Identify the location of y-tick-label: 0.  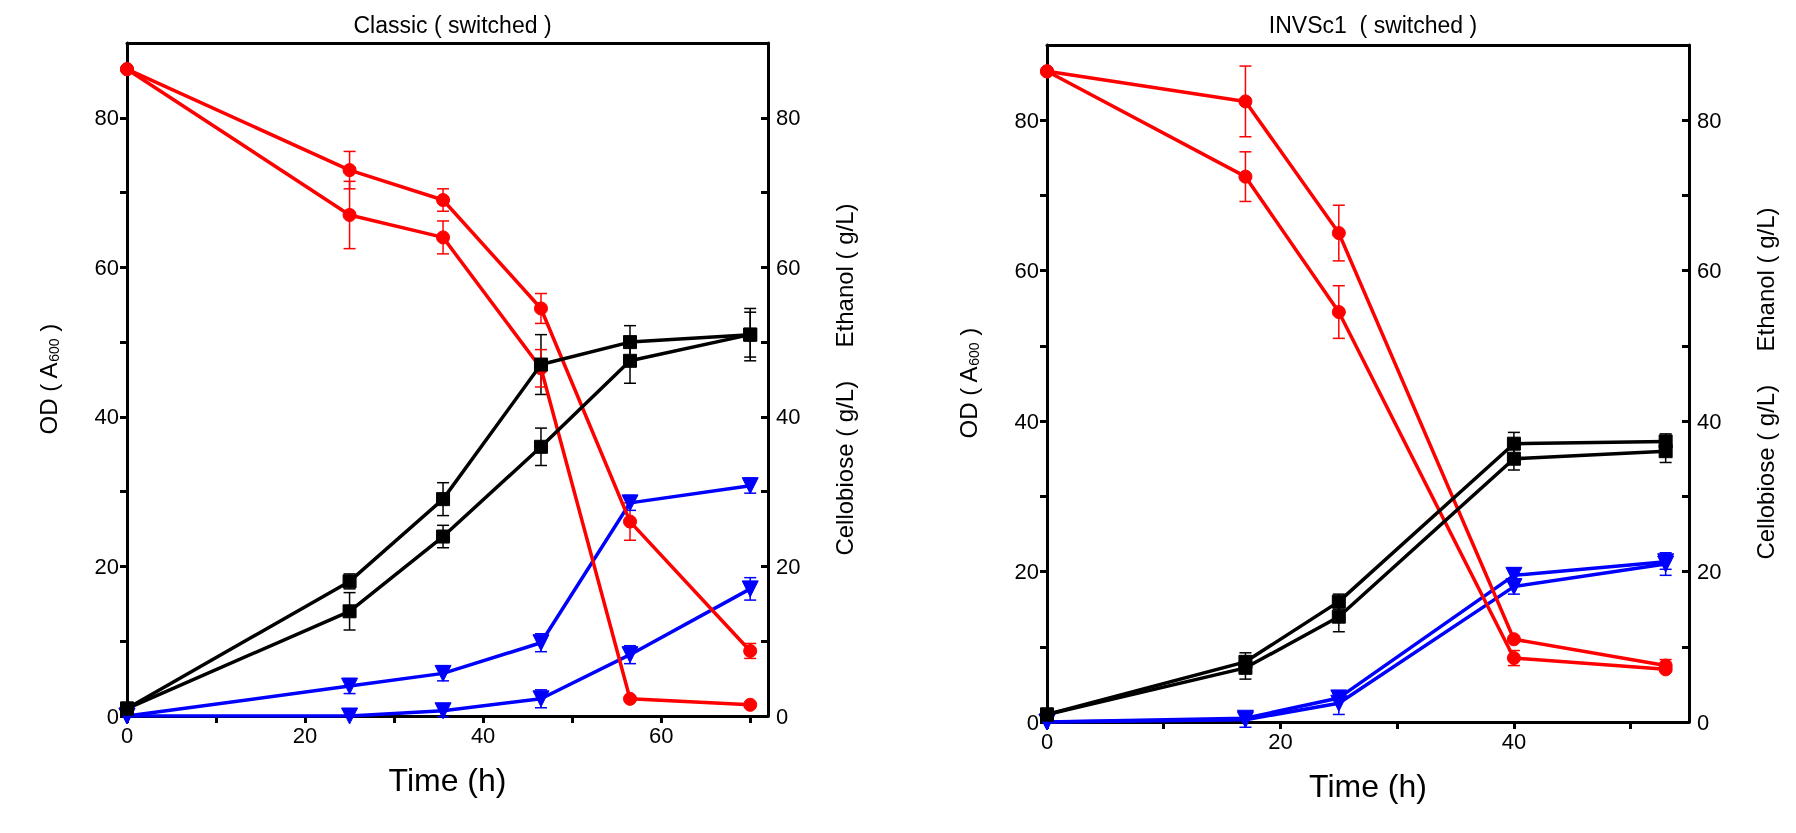
(112, 716).